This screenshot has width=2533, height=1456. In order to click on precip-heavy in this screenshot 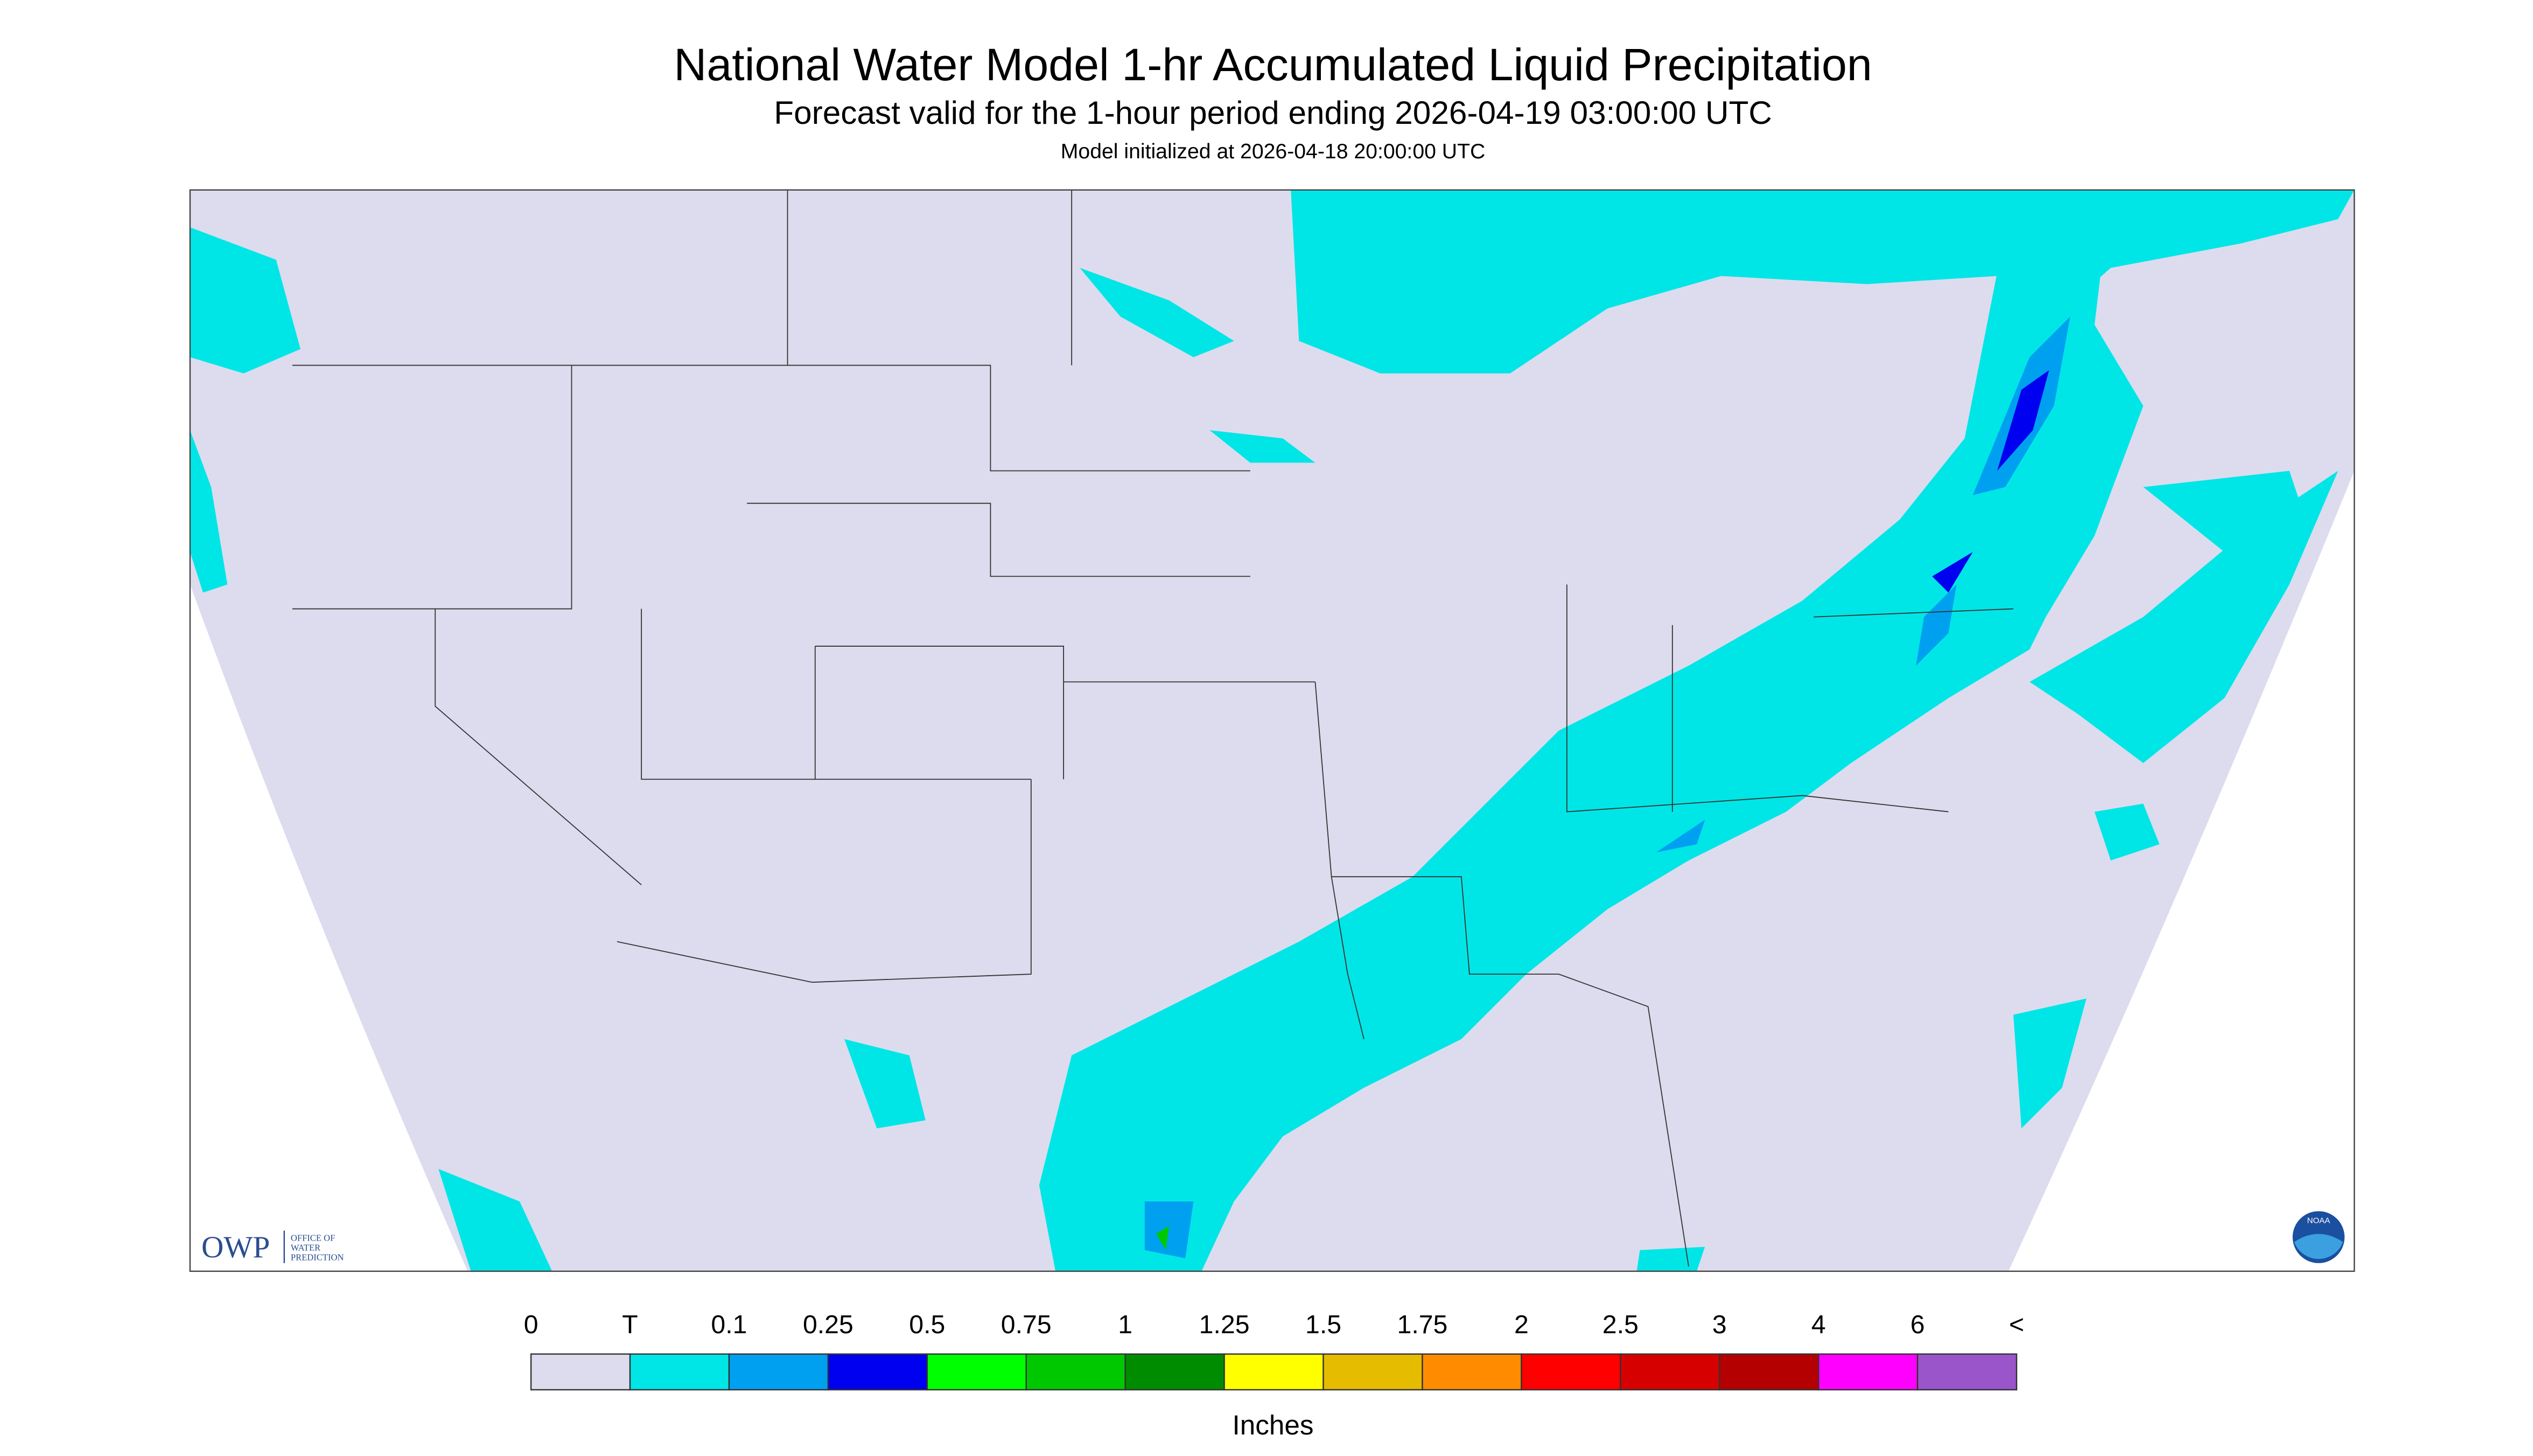, I will do `click(1991, 481)`.